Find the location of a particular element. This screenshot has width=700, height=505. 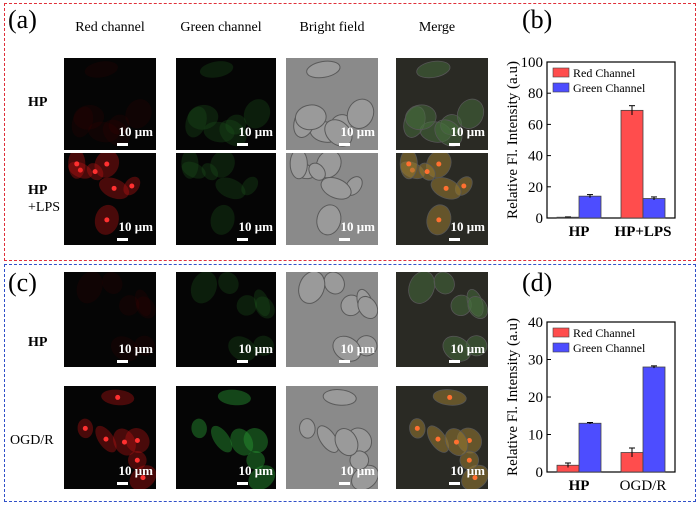

column-header-bright: Bright field is located at coordinates (332, 27).